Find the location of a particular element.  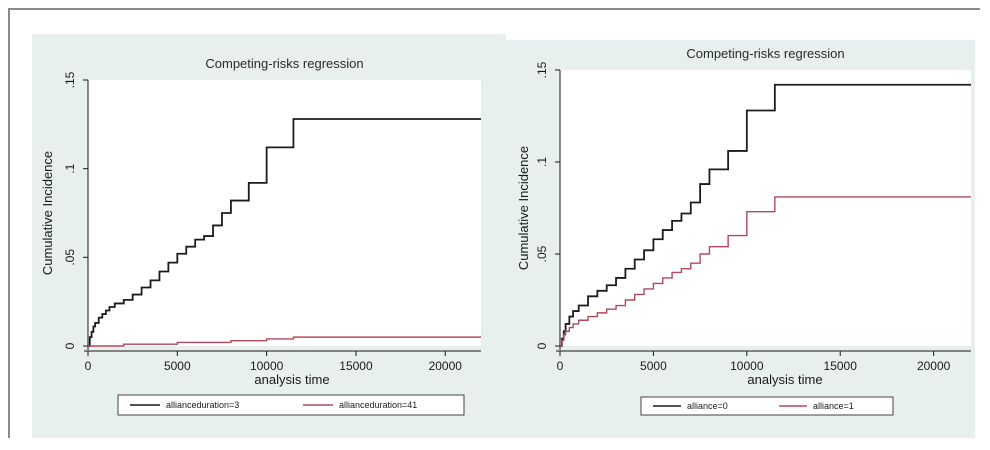

legend-label-2: allianceduration=41 is located at coordinates (378, 405).